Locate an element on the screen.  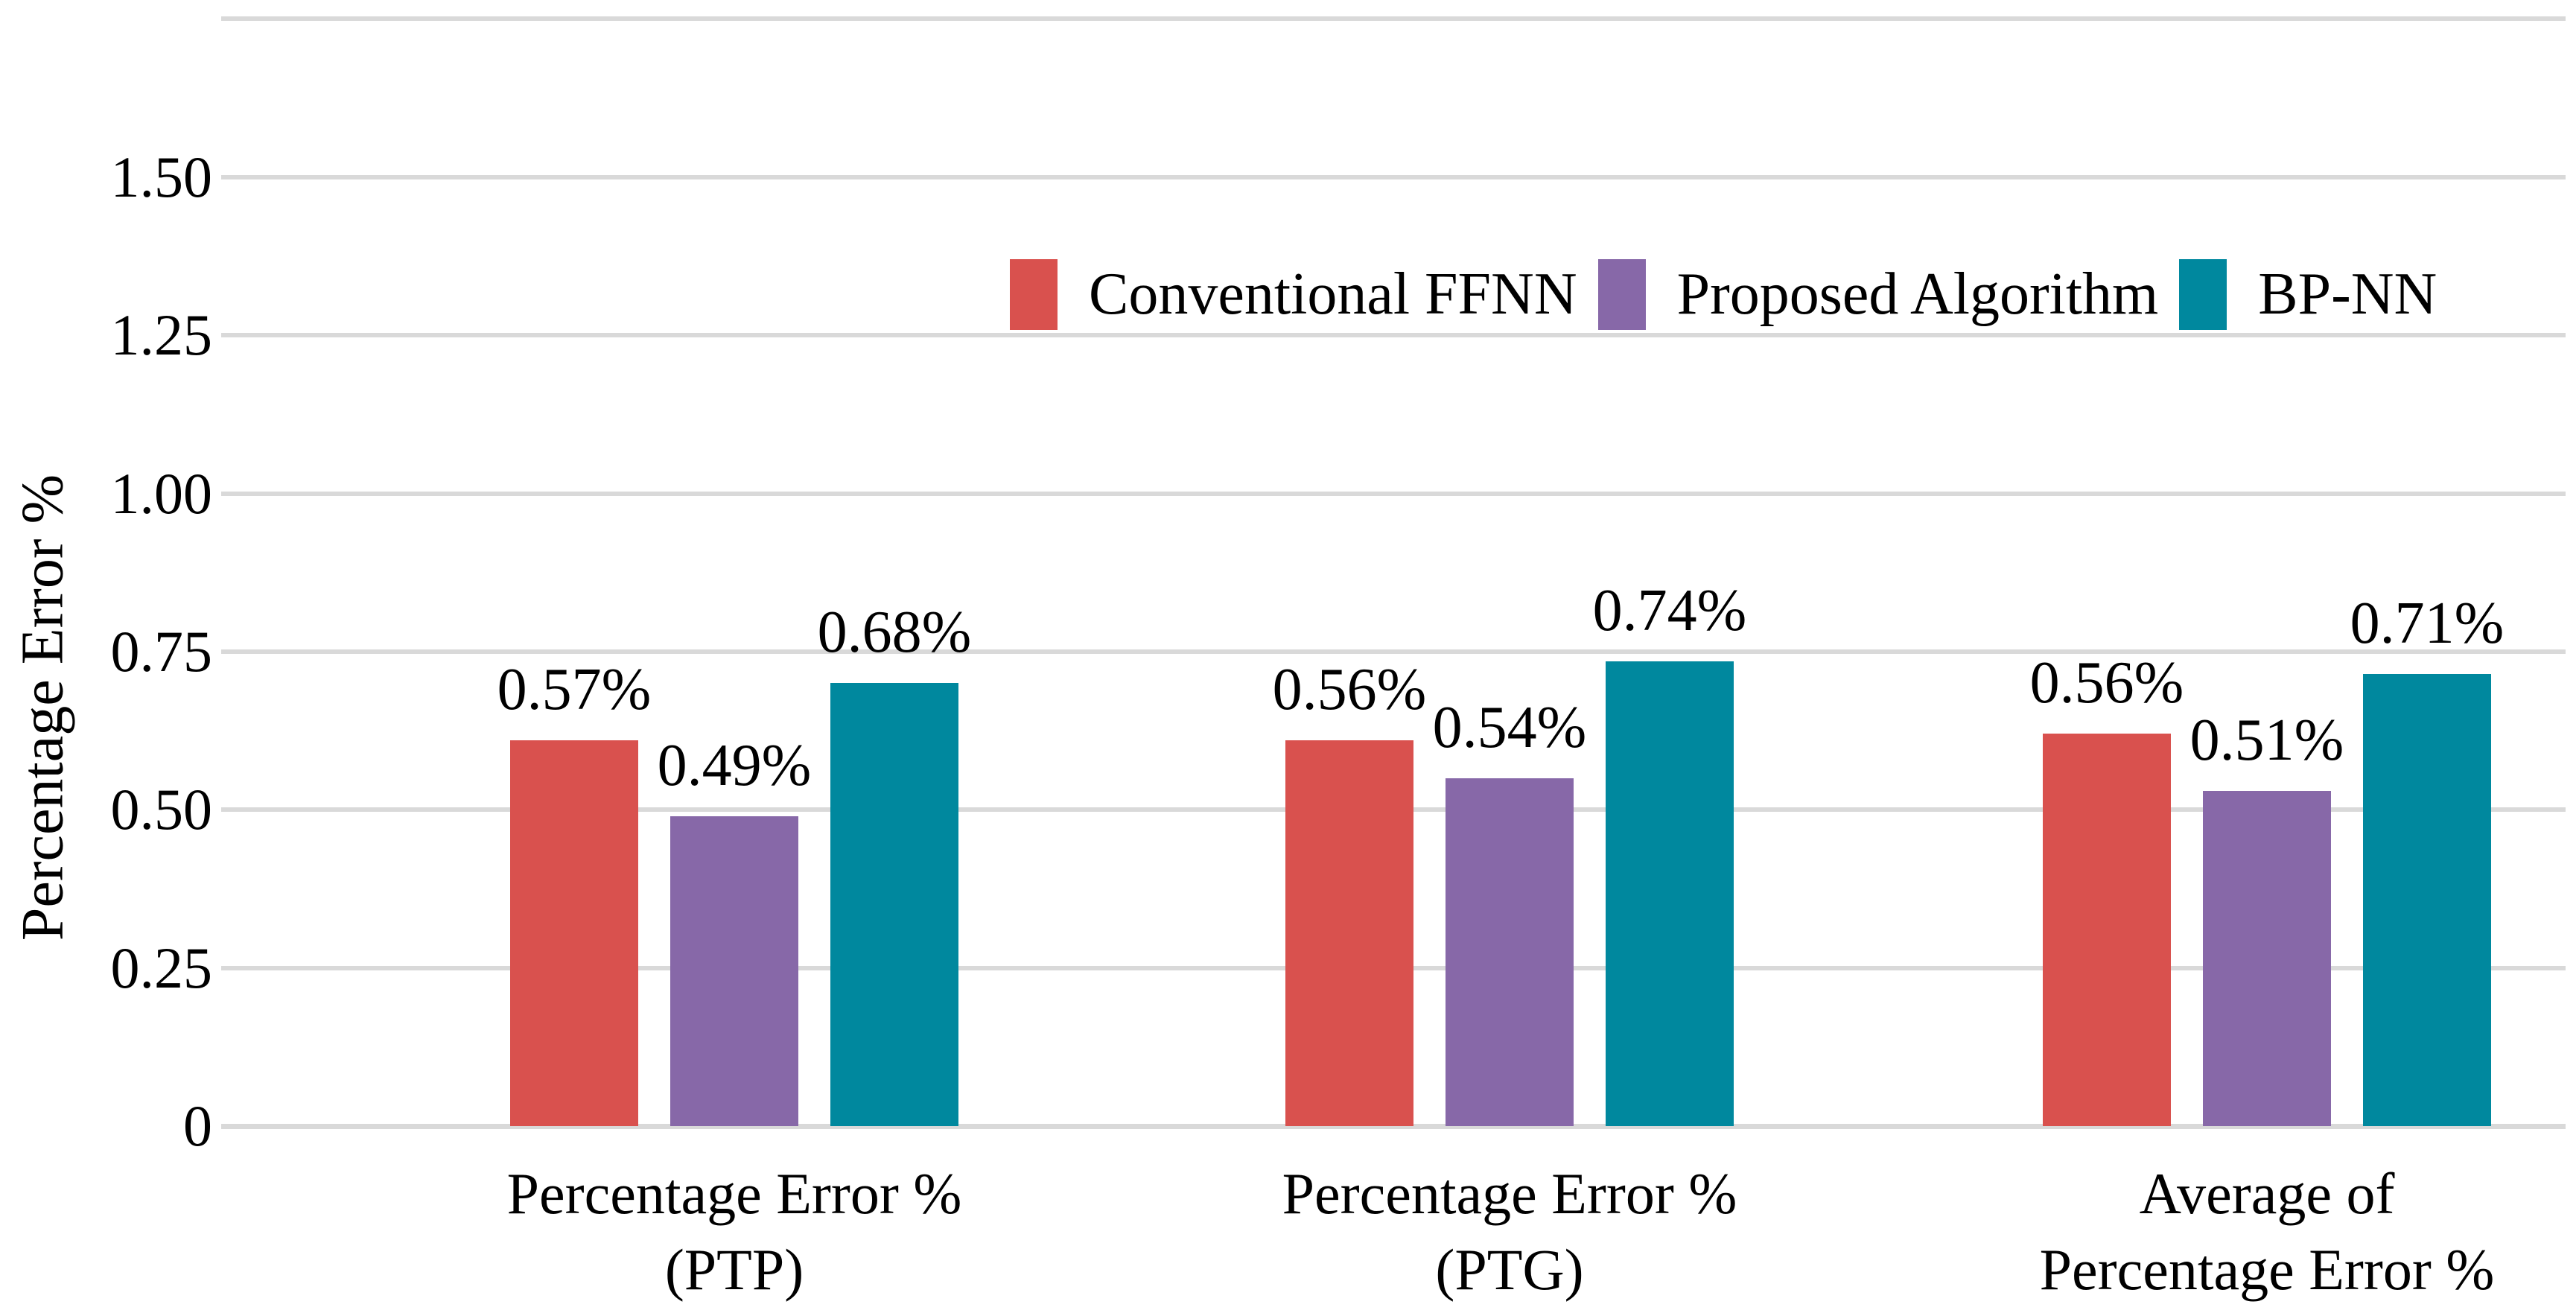
y-tick-label: 0.50 is located at coordinates (161, 810).